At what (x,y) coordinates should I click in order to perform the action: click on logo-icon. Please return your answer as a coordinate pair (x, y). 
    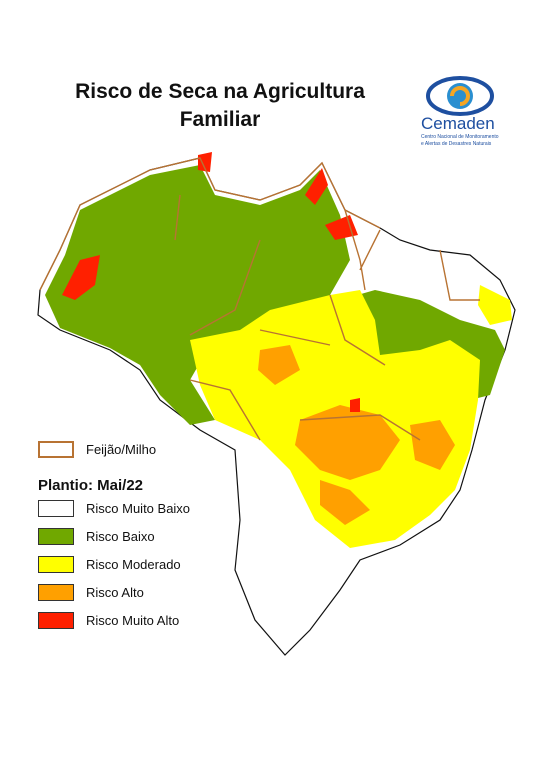
    Looking at the image, I should click on (460, 96).